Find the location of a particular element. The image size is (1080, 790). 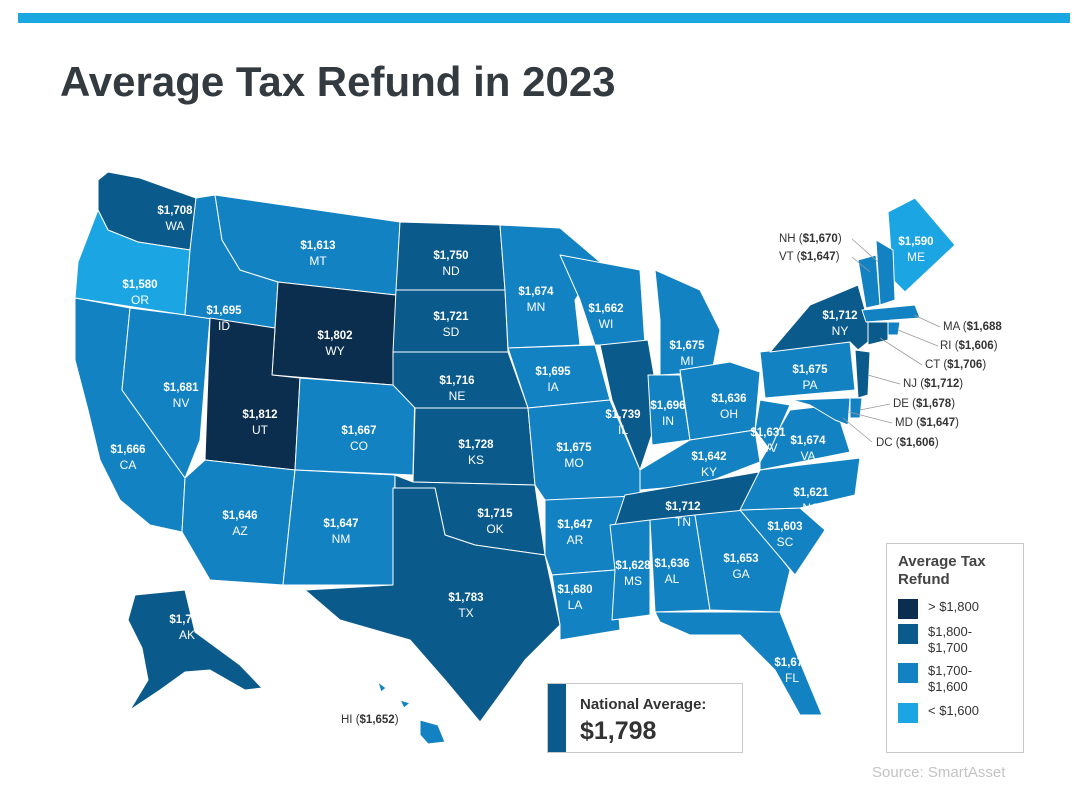

state-ak is located at coordinates (195, 650).